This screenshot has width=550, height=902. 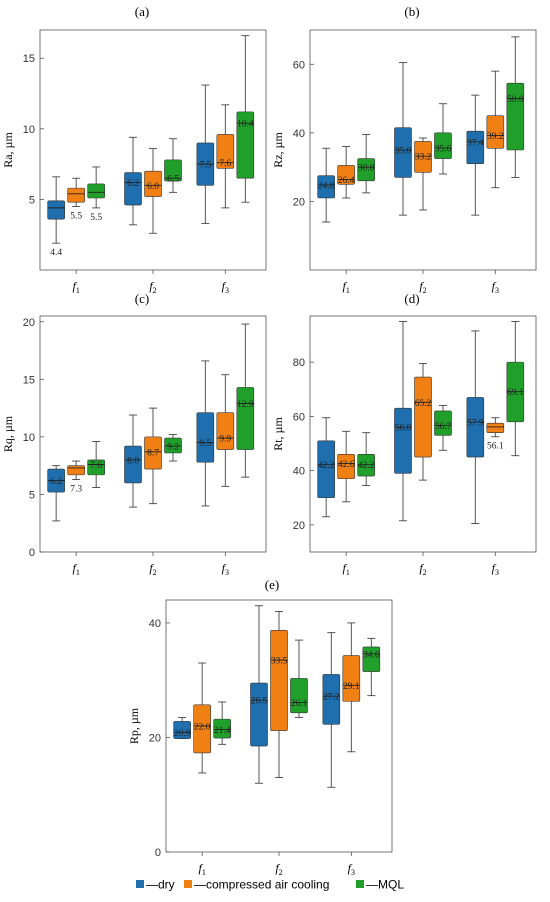 I want to click on box-compressed-air-cooling: 33.5, so click(x=279, y=694).